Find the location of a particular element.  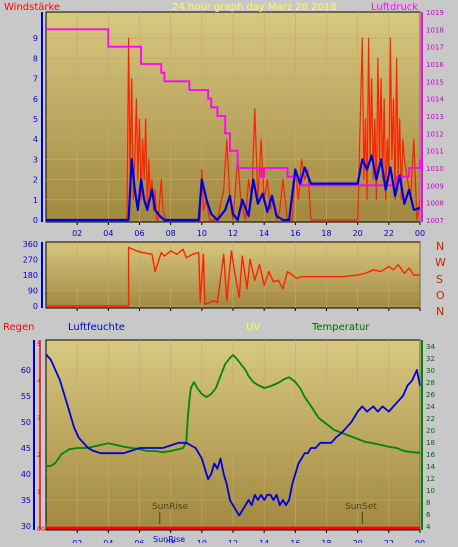

wind-ytick-3: 3 is located at coordinates (35, 159).